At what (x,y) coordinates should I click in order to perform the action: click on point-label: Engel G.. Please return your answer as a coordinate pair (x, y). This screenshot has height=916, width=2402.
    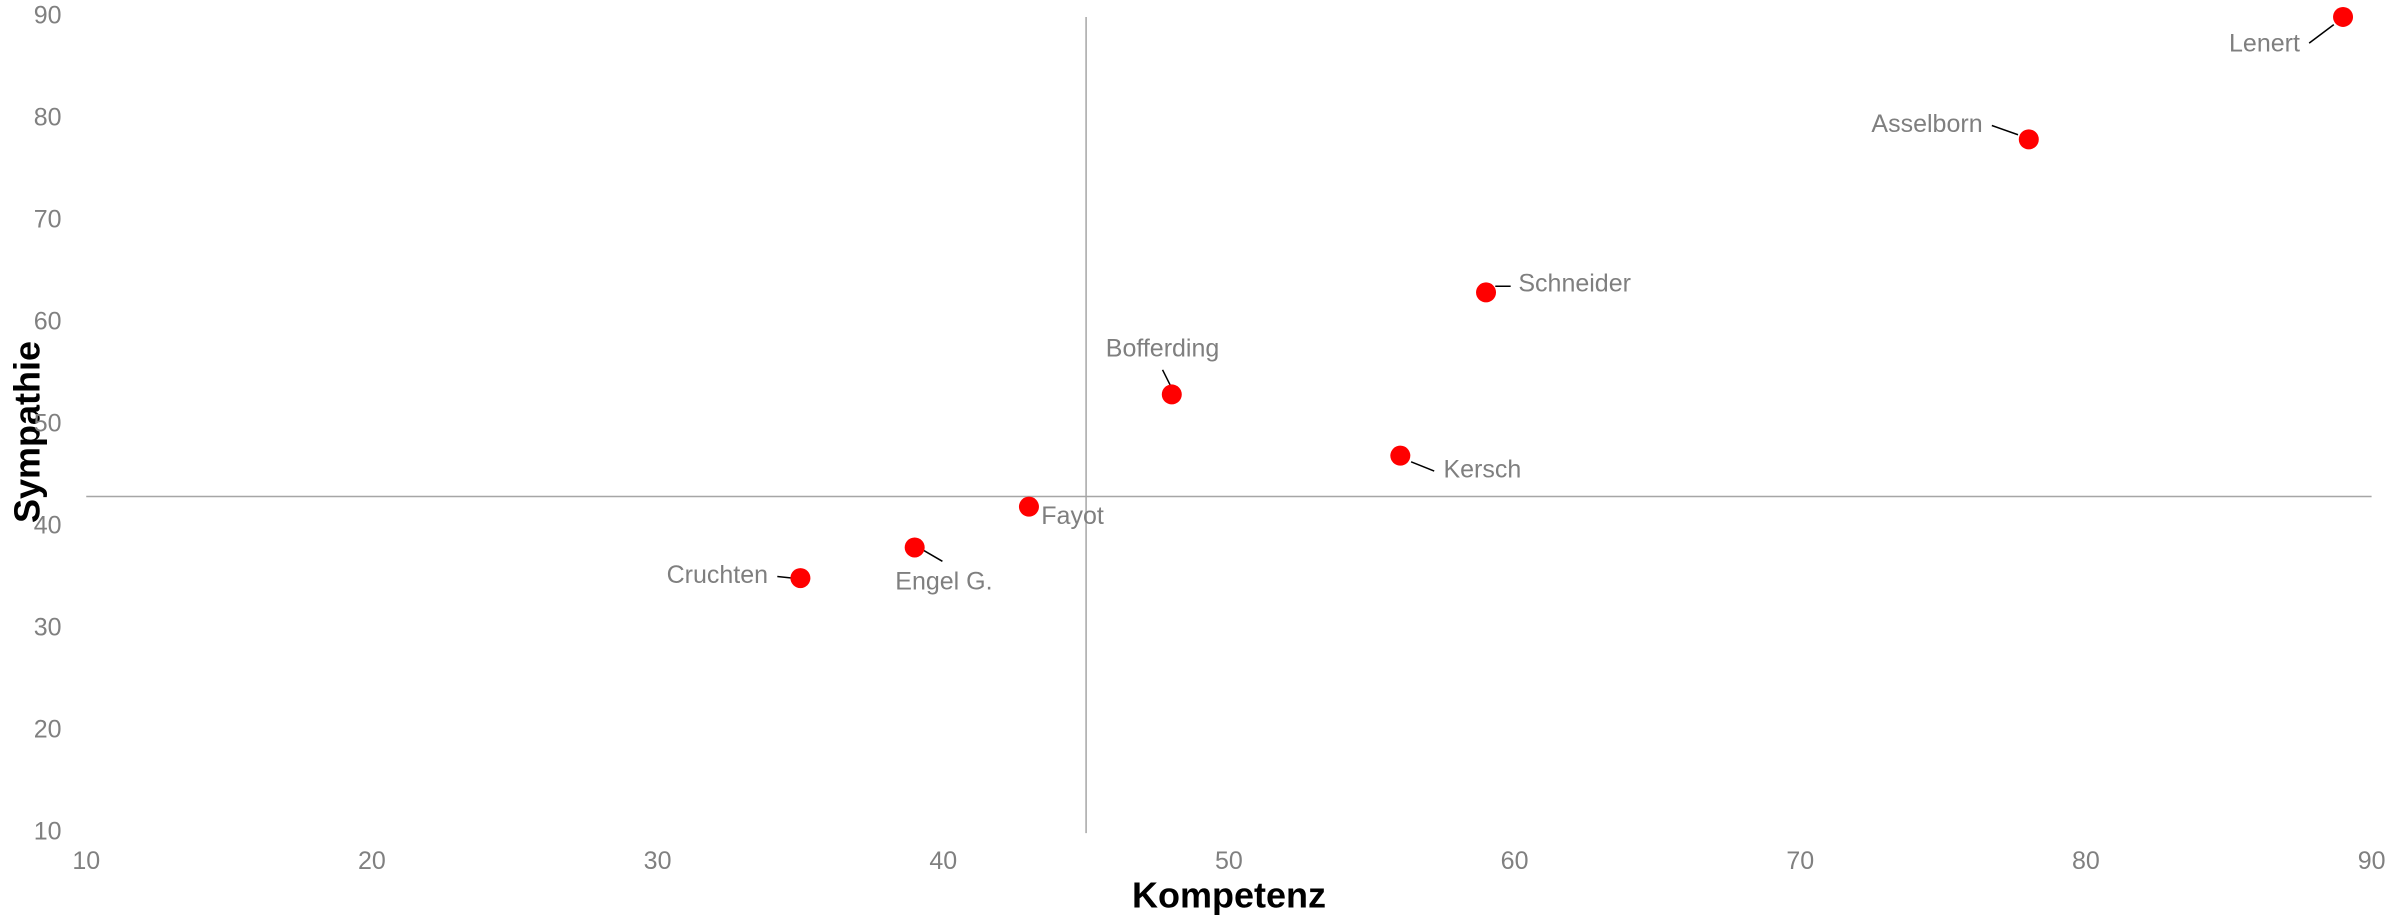
    Looking at the image, I should click on (943, 581).